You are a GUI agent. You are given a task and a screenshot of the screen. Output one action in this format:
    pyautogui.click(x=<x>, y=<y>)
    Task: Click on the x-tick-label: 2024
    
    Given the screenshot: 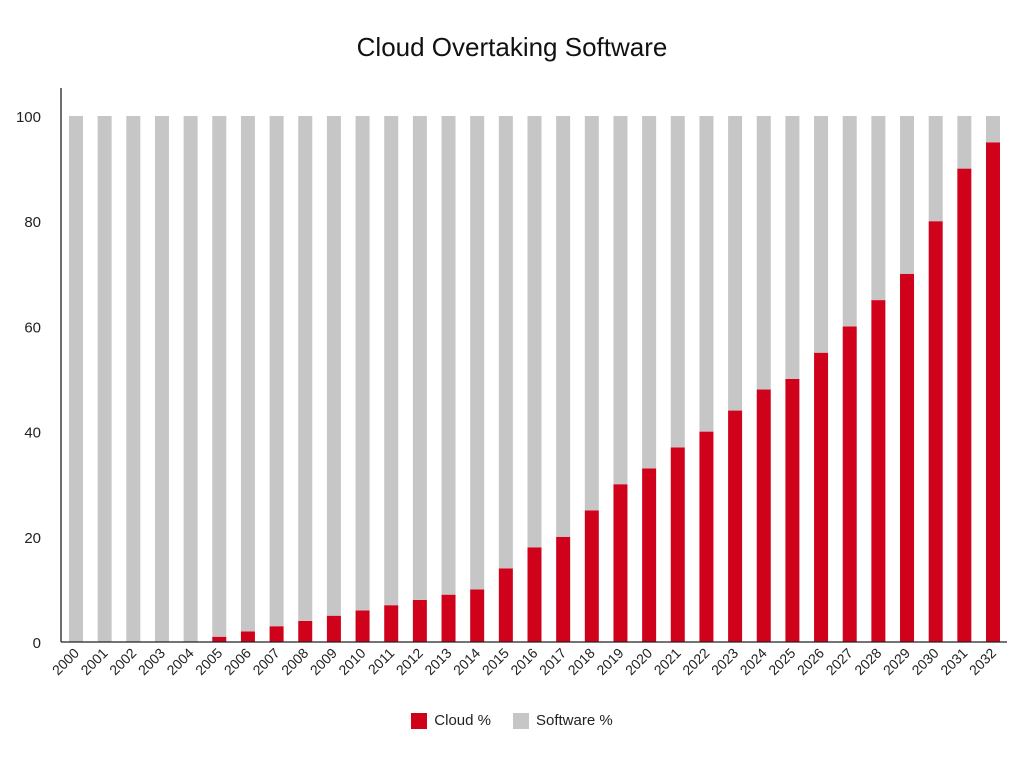 What is the action you would take?
    pyautogui.click(x=753, y=661)
    